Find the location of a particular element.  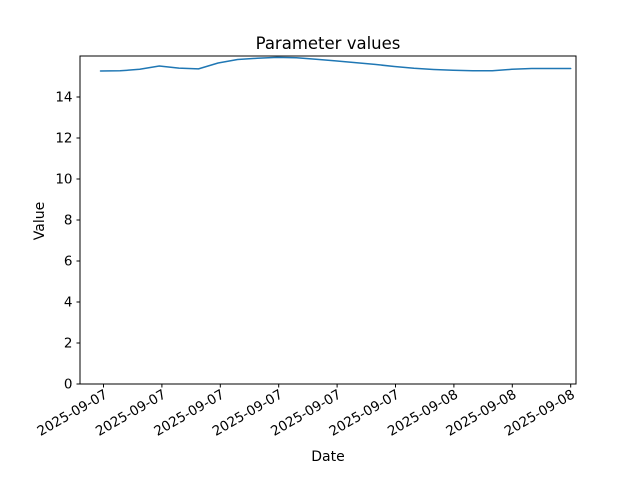

y-tick-label: 12 is located at coordinates (63, 139).